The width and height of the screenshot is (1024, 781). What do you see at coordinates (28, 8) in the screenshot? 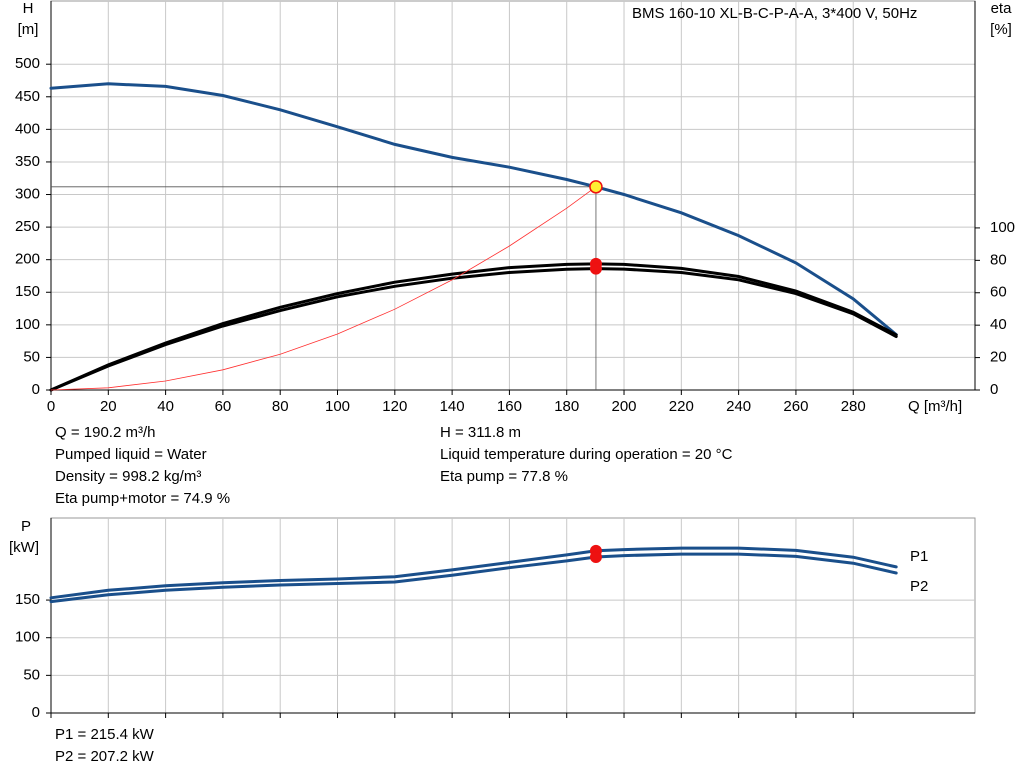
I see `y-axis-label: H` at bounding box center [28, 8].